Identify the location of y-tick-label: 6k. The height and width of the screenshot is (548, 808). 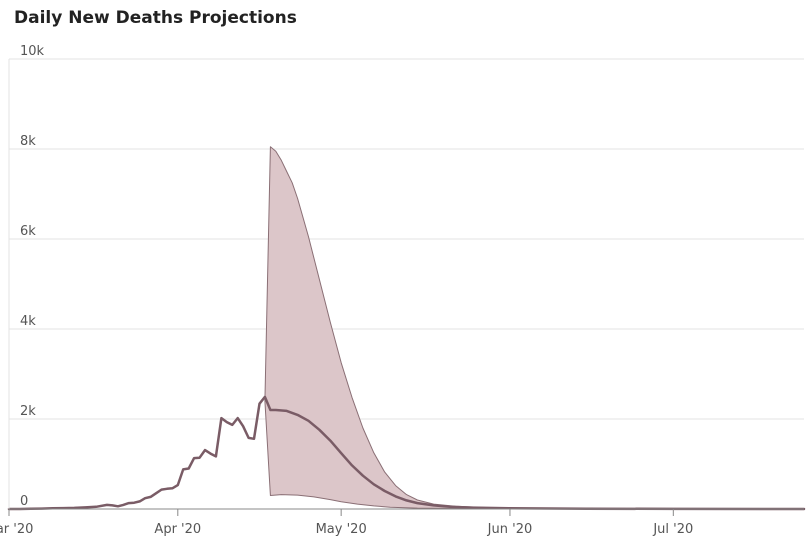
(28, 231).